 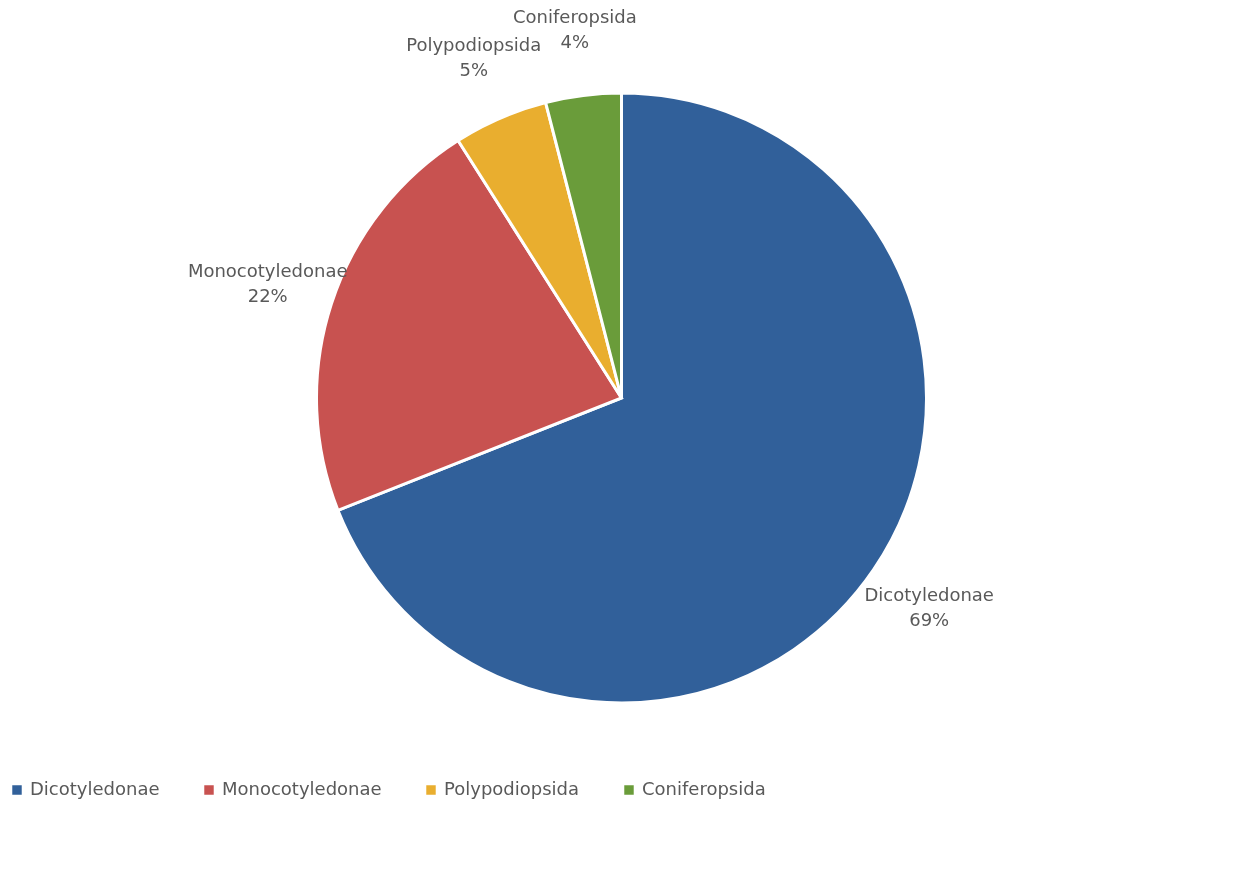 I want to click on slice-label: Monocotyledonae, so click(x=267, y=271).